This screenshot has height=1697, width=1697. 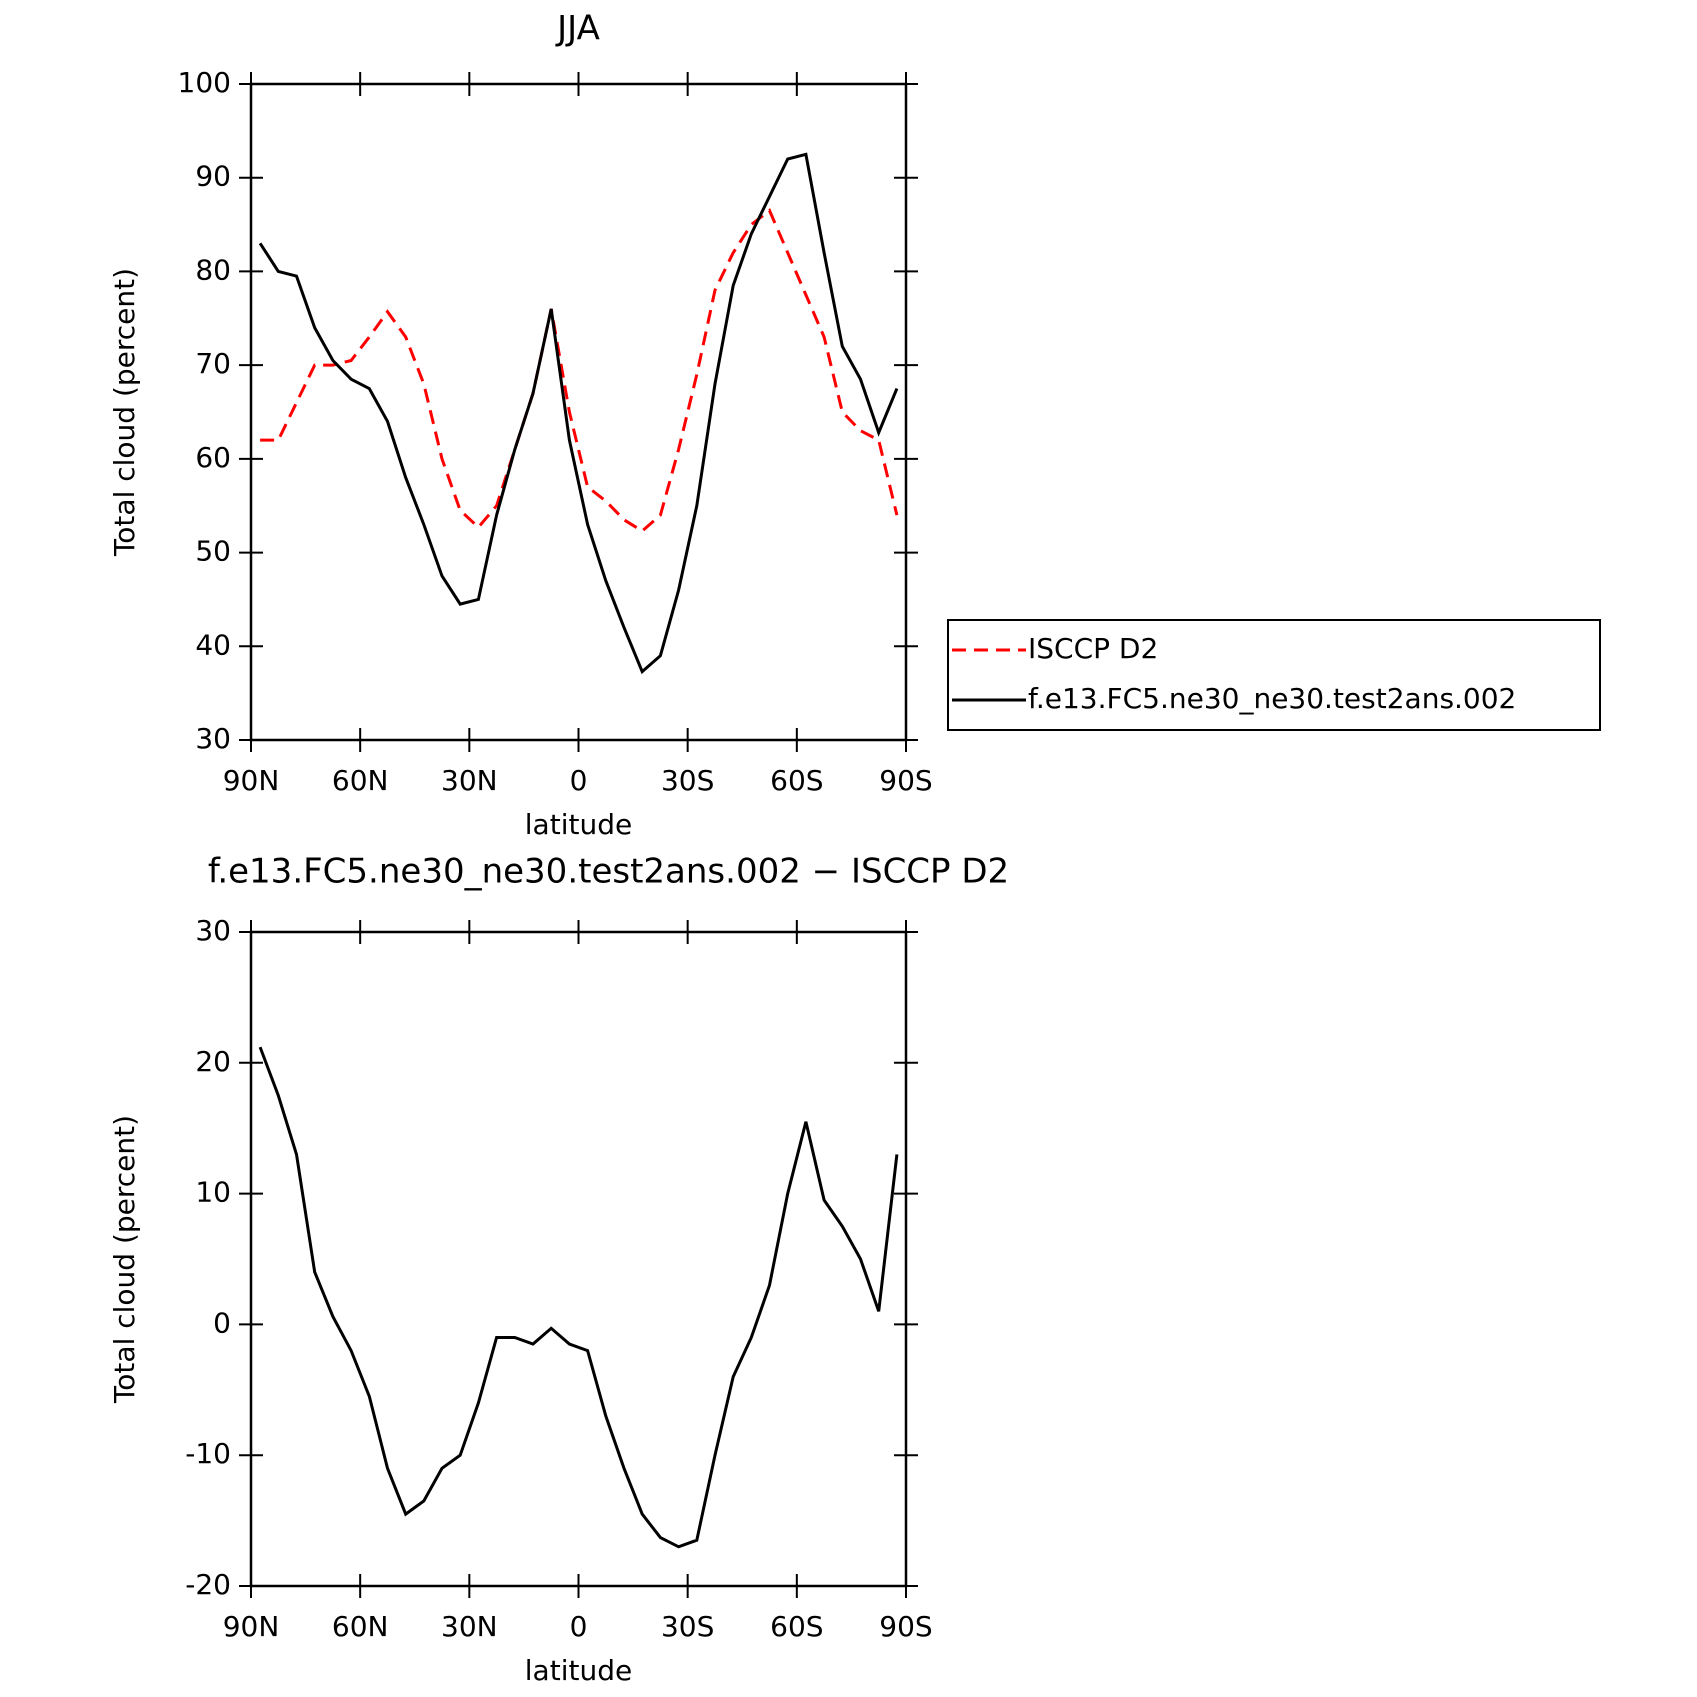 I want to click on y-tick-label: 0, so click(x=222, y=1322).